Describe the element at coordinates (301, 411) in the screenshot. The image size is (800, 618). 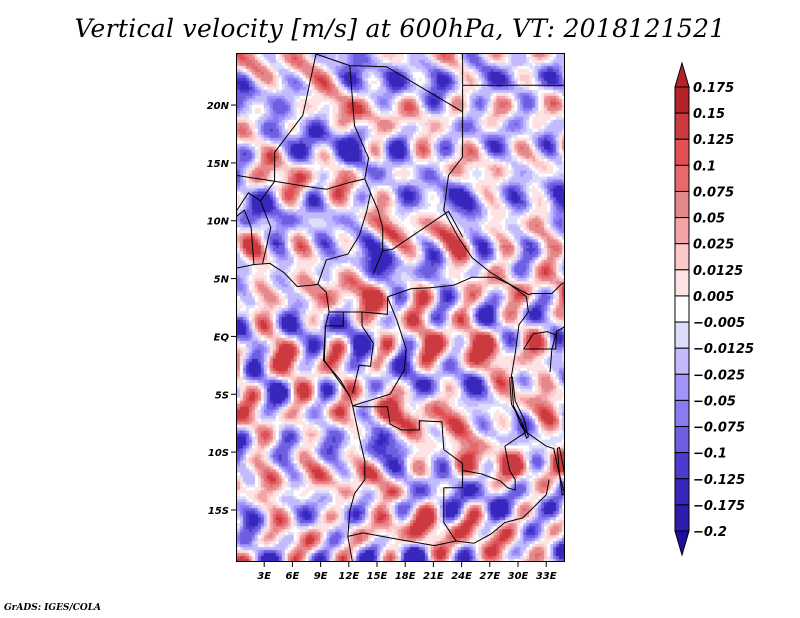
I see `coastline` at that location.